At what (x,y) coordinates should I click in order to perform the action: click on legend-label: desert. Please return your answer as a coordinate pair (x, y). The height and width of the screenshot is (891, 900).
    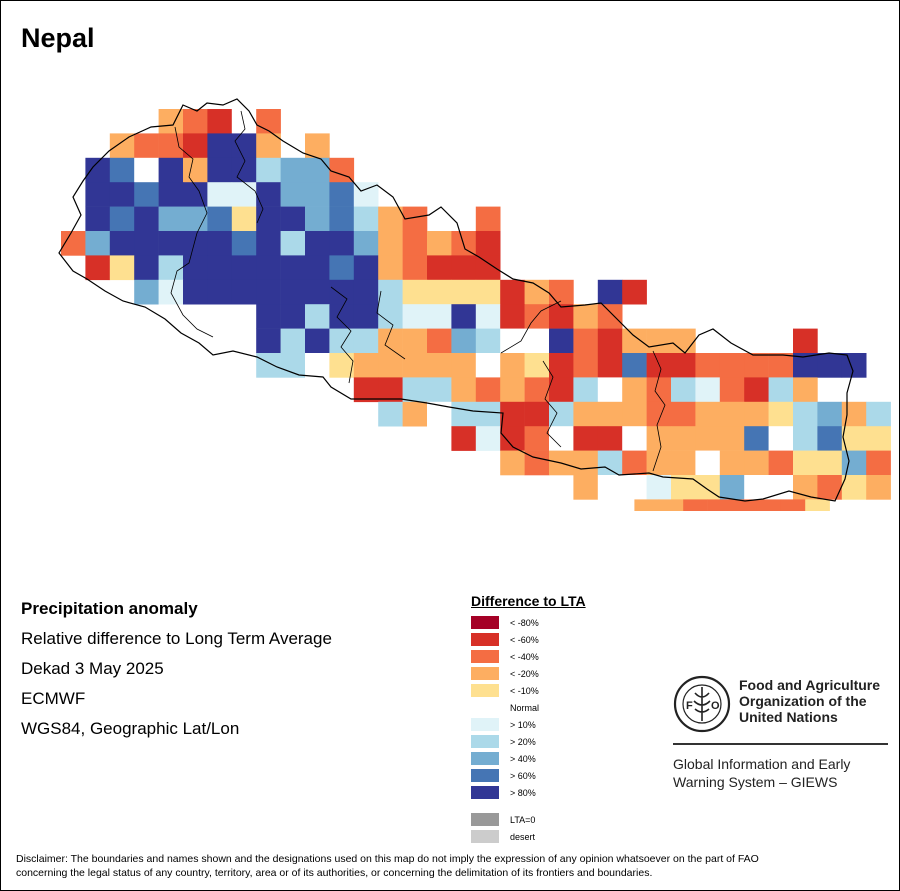
    Looking at the image, I should click on (523, 837).